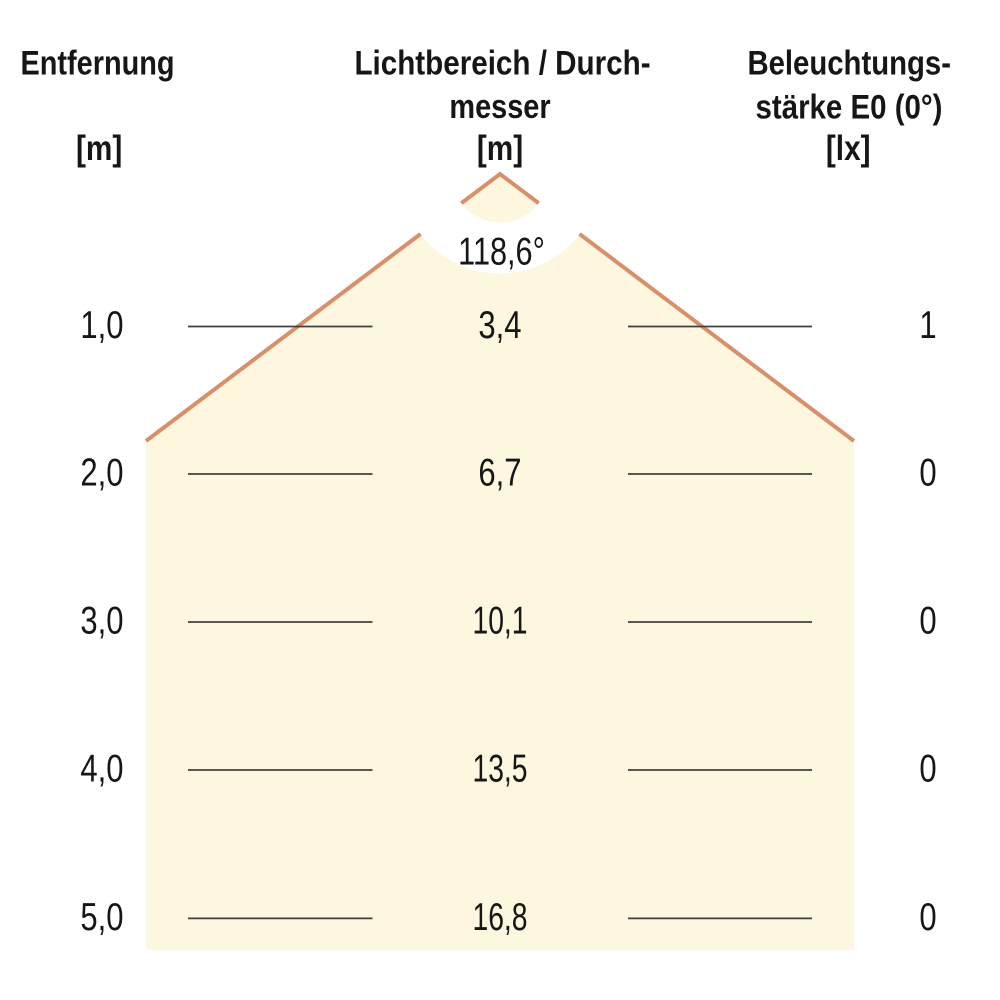  What do you see at coordinates (502, 63) in the screenshot?
I see `svg-text: Lichtbereich / Durch-` at bounding box center [502, 63].